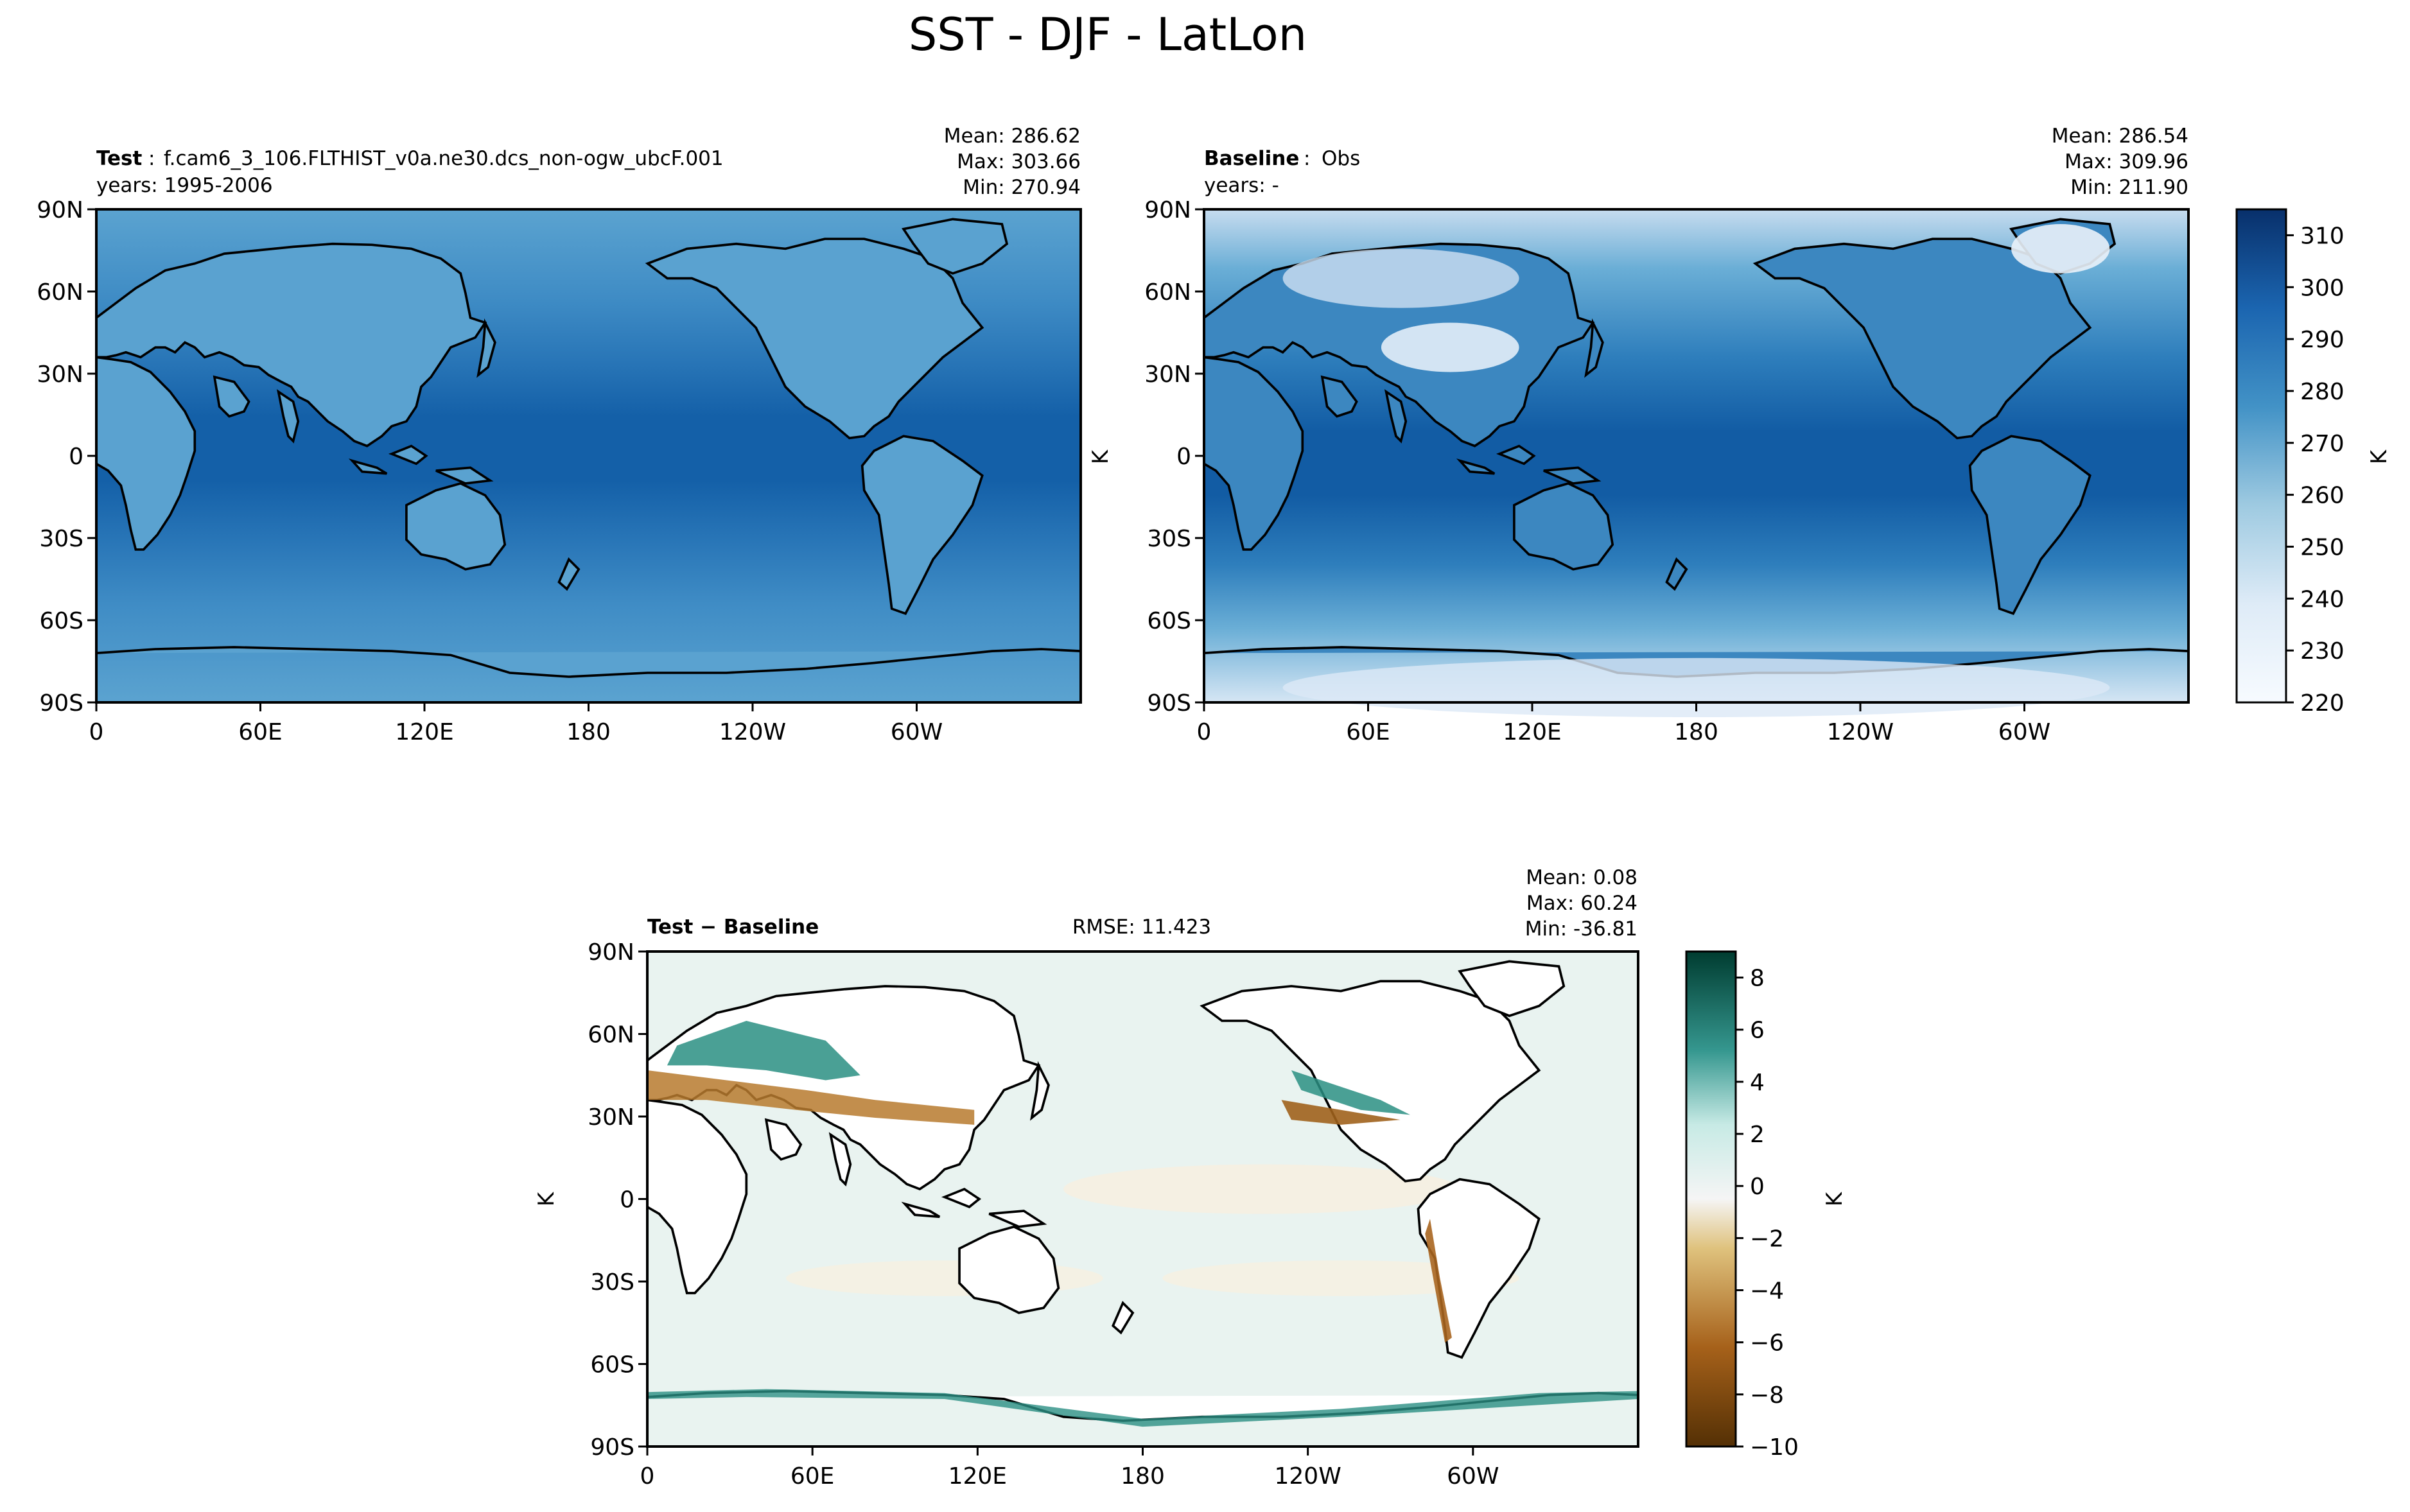  Describe the element at coordinates (2261, 456) in the screenshot. I see `baseline-colorbar` at that location.